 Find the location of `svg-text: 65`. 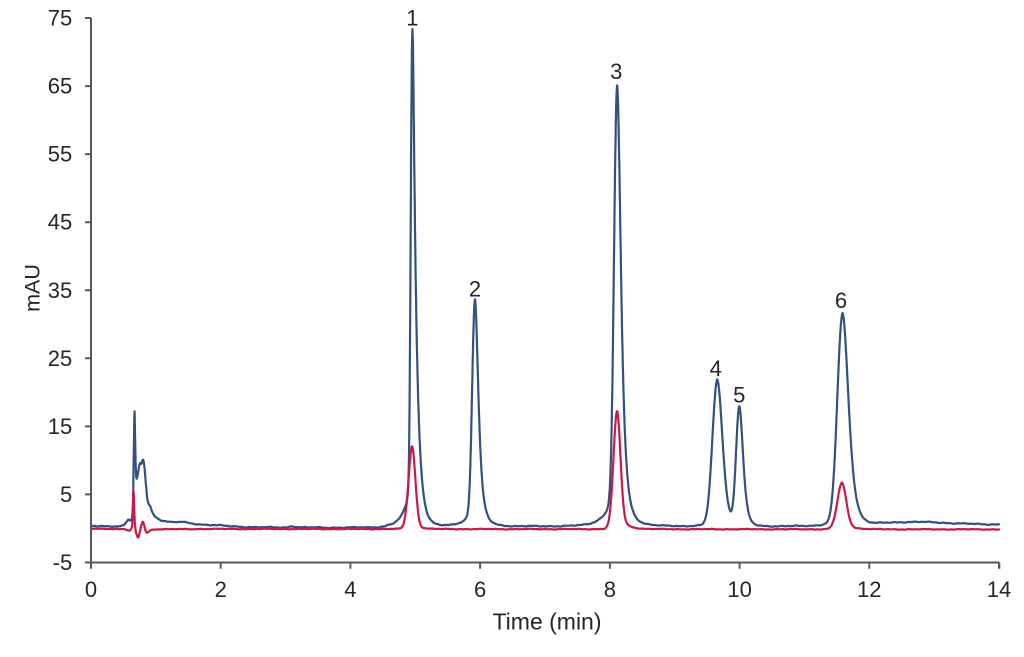

svg-text: 65 is located at coordinates (60, 86).